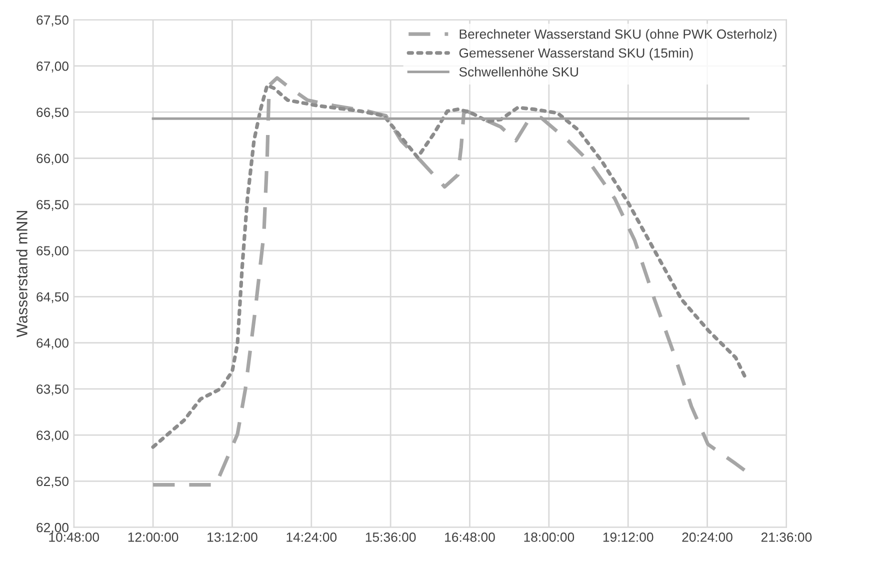 The width and height of the screenshot is (869, 567). Describe the element at coordinates (707, 537) in the screenshot. I see `x-tick-label: 20:24:00` at that location.